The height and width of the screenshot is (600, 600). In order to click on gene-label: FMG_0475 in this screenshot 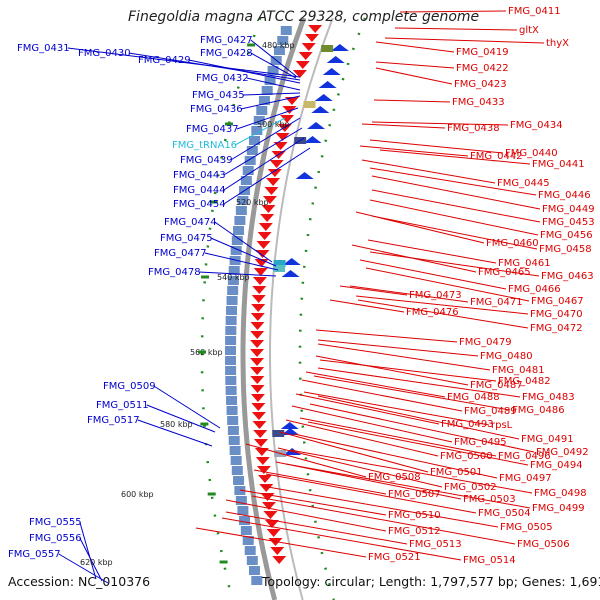, I will do `click(186, 238)`.